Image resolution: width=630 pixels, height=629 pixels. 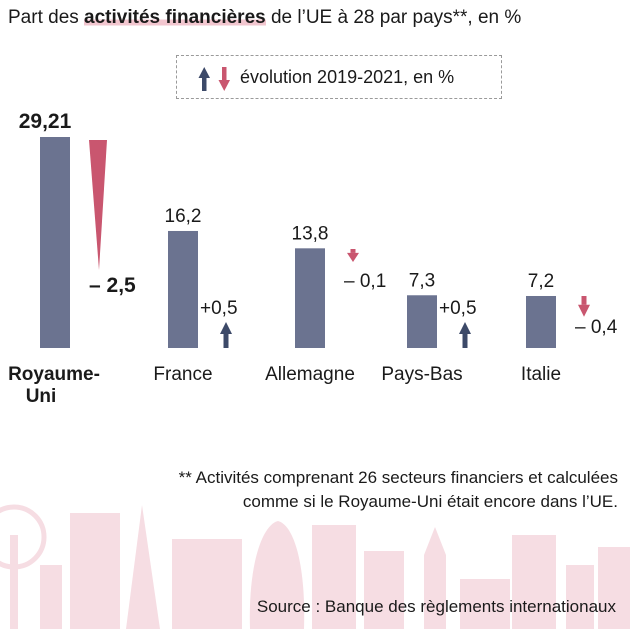 What do you see at coordinates (219, 308) in the screenshot?
I see `change-label-france: +0,5` at bounding box center [219, 308].